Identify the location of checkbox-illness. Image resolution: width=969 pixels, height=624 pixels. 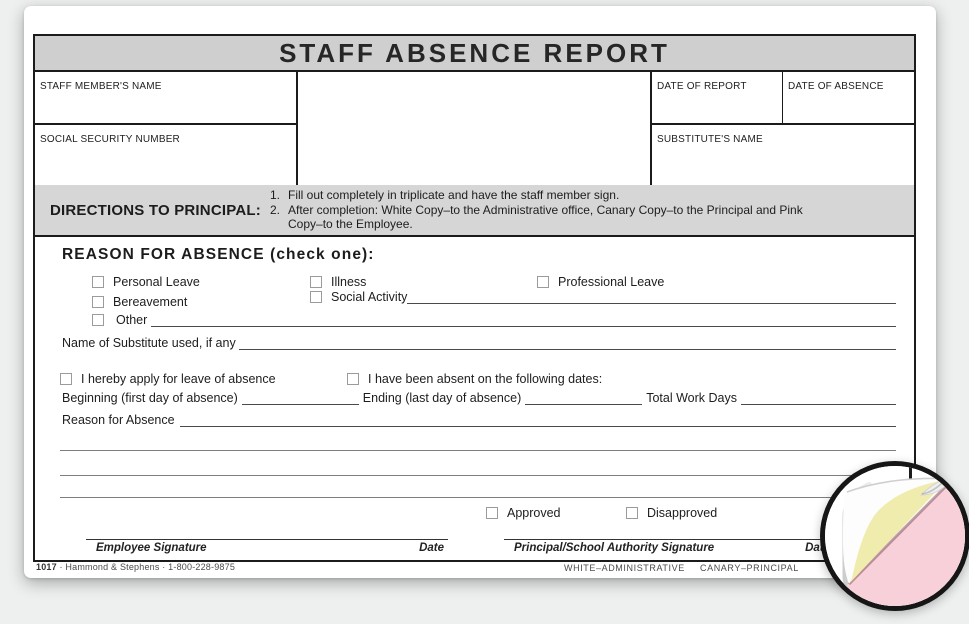
(316, 282).